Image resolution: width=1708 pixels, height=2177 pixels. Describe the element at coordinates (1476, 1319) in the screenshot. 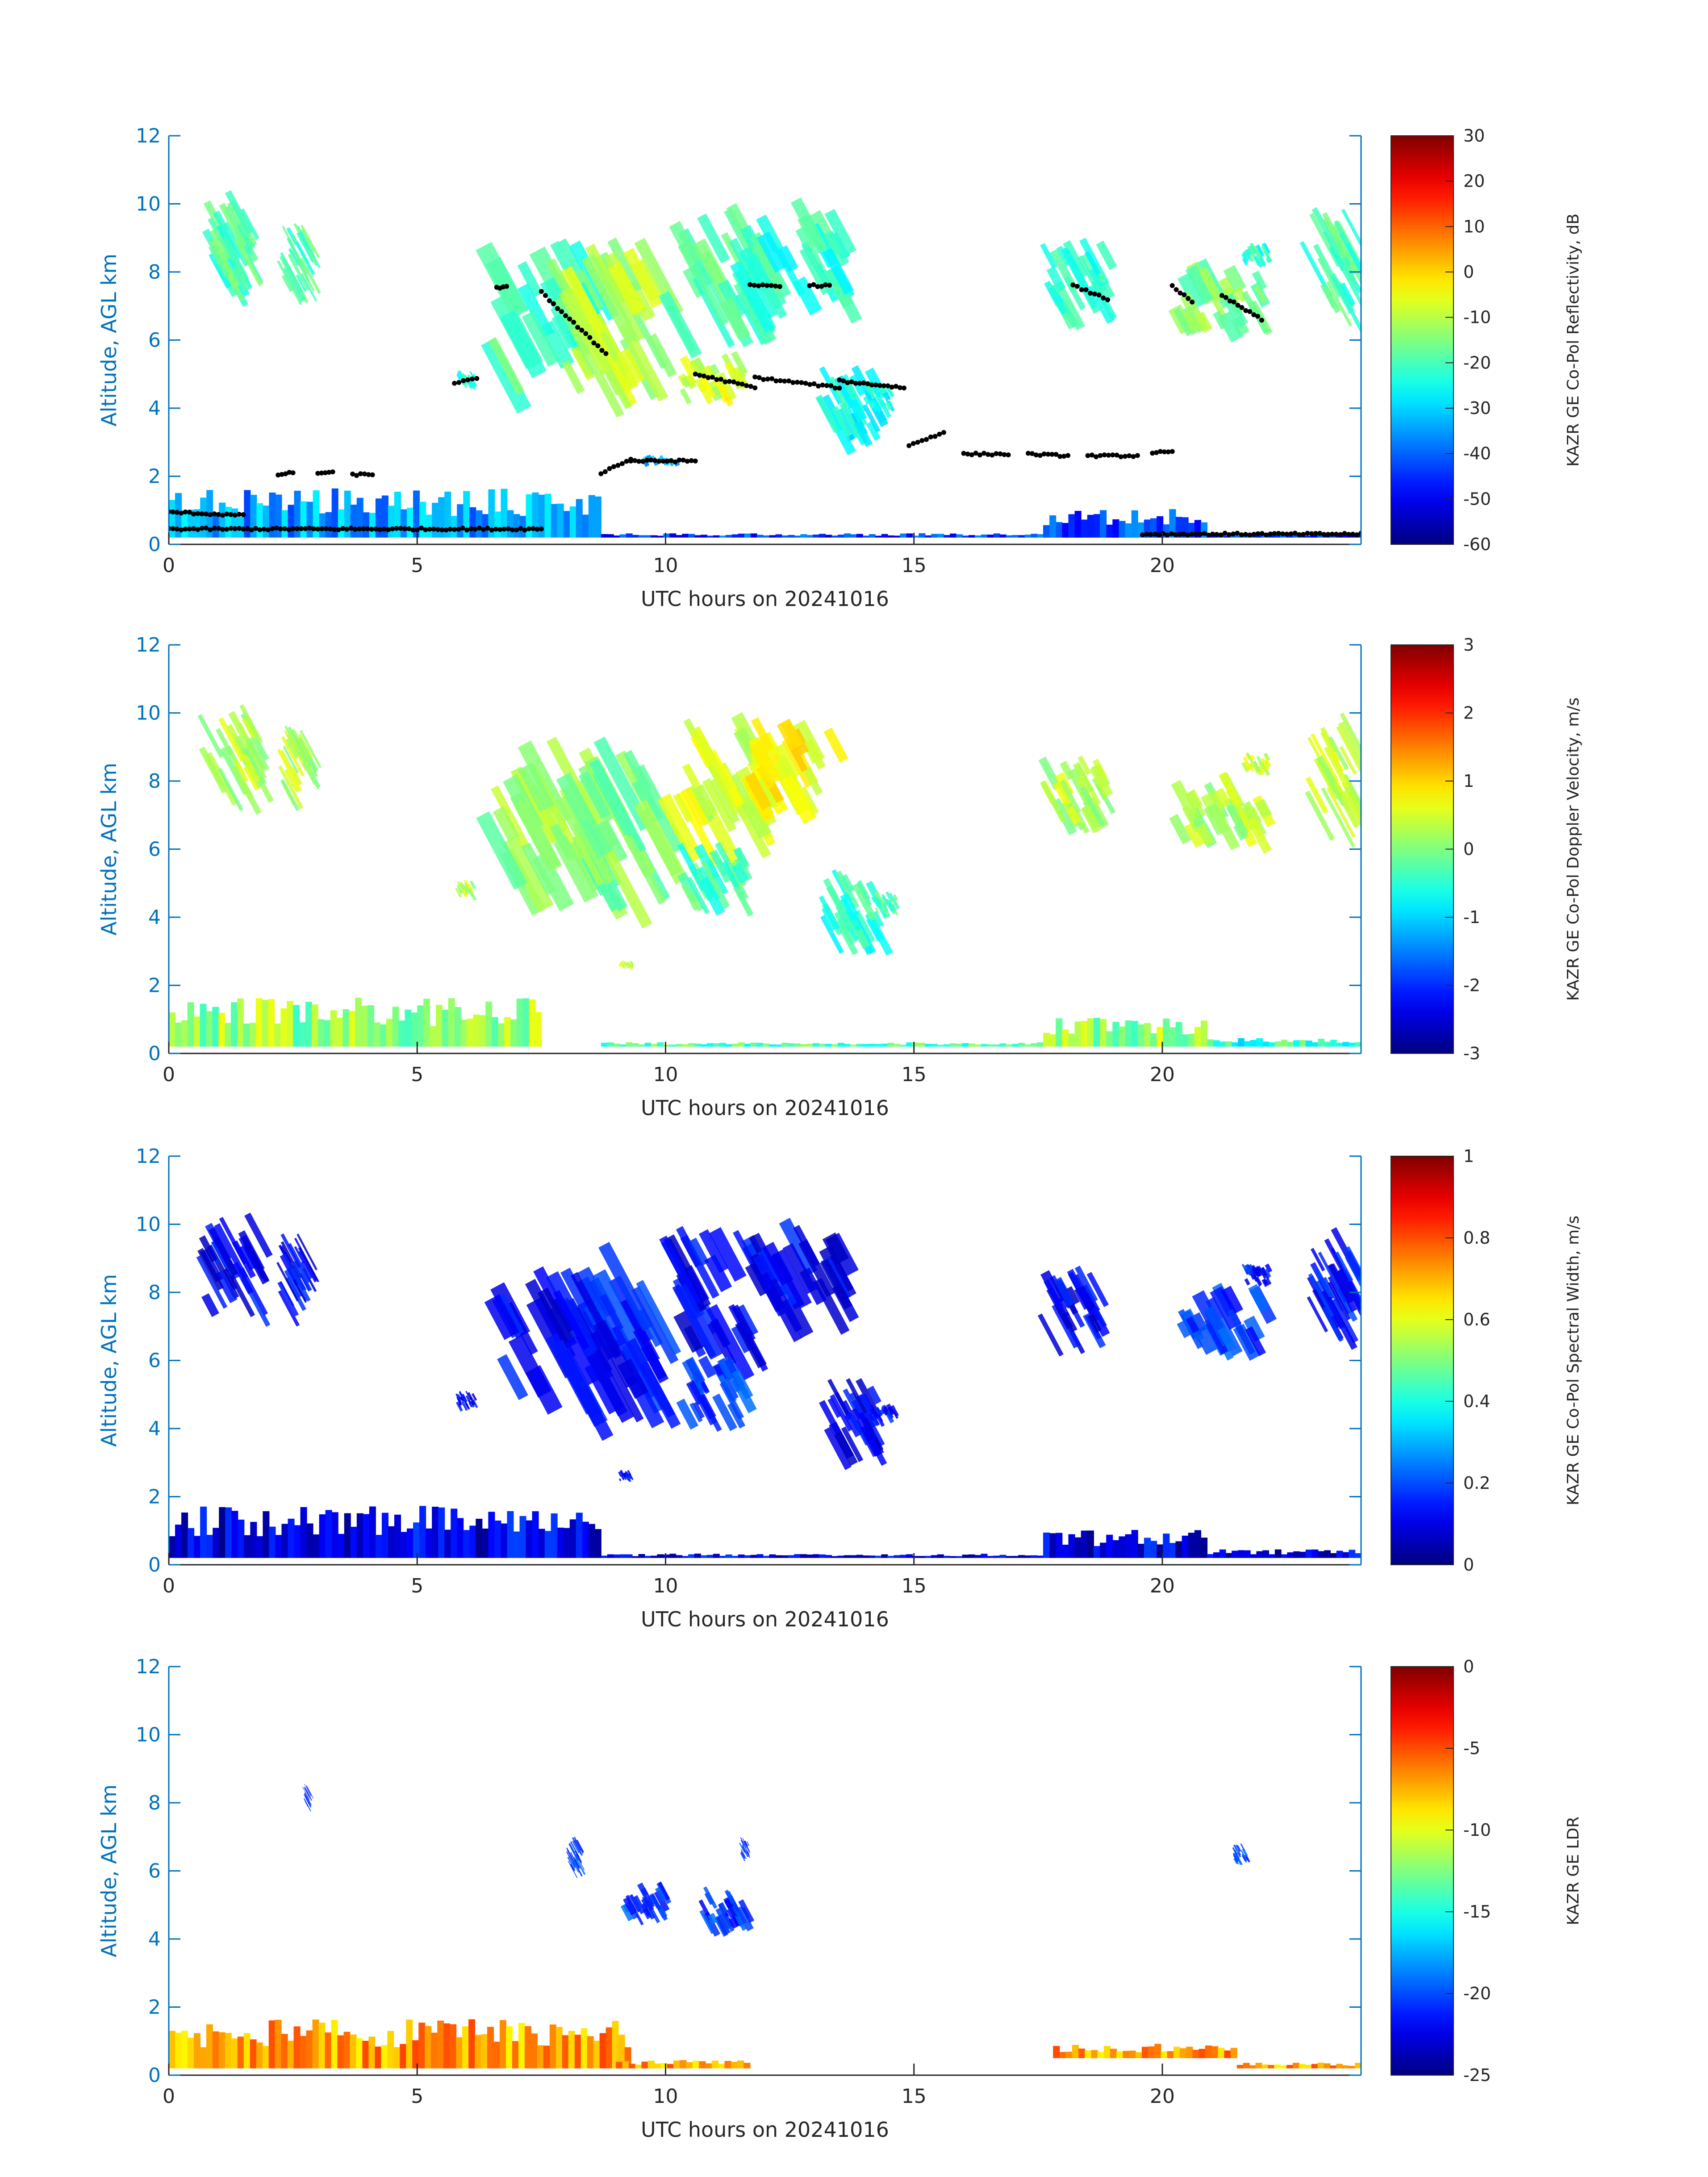

I see `colorbar-tick-label: 0.6` at that location.